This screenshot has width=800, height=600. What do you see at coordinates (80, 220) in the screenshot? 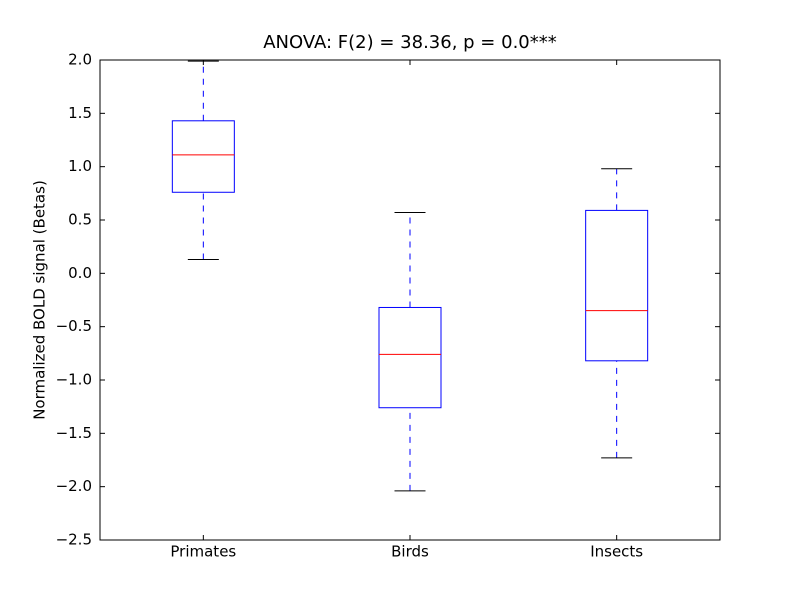
I see `y-tick-label: 0.5` at bounding box center [80, 220].